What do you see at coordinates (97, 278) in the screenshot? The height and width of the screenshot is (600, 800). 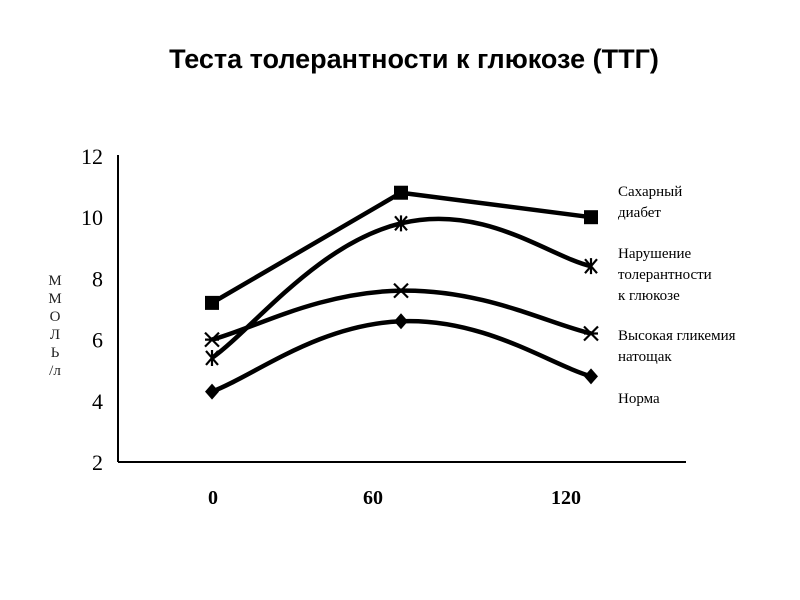 I see `y-tick-label: 8` at bounding box center [97, 278].